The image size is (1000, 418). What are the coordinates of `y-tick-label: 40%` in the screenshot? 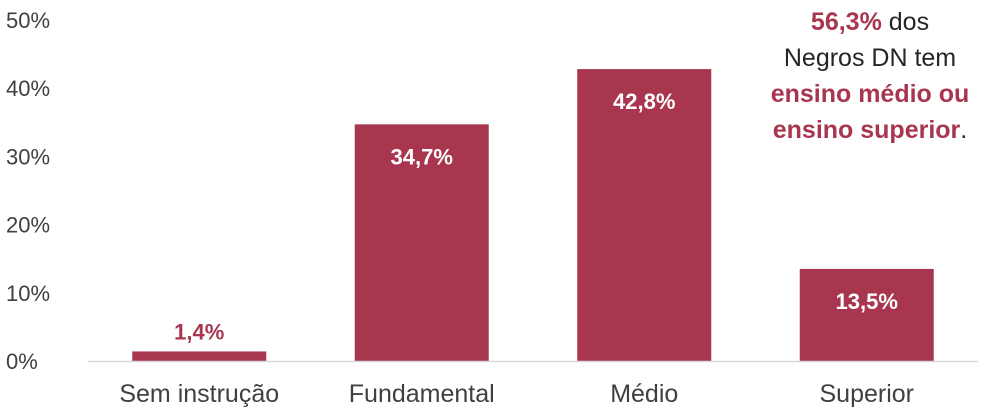 It's located at (28, 88).